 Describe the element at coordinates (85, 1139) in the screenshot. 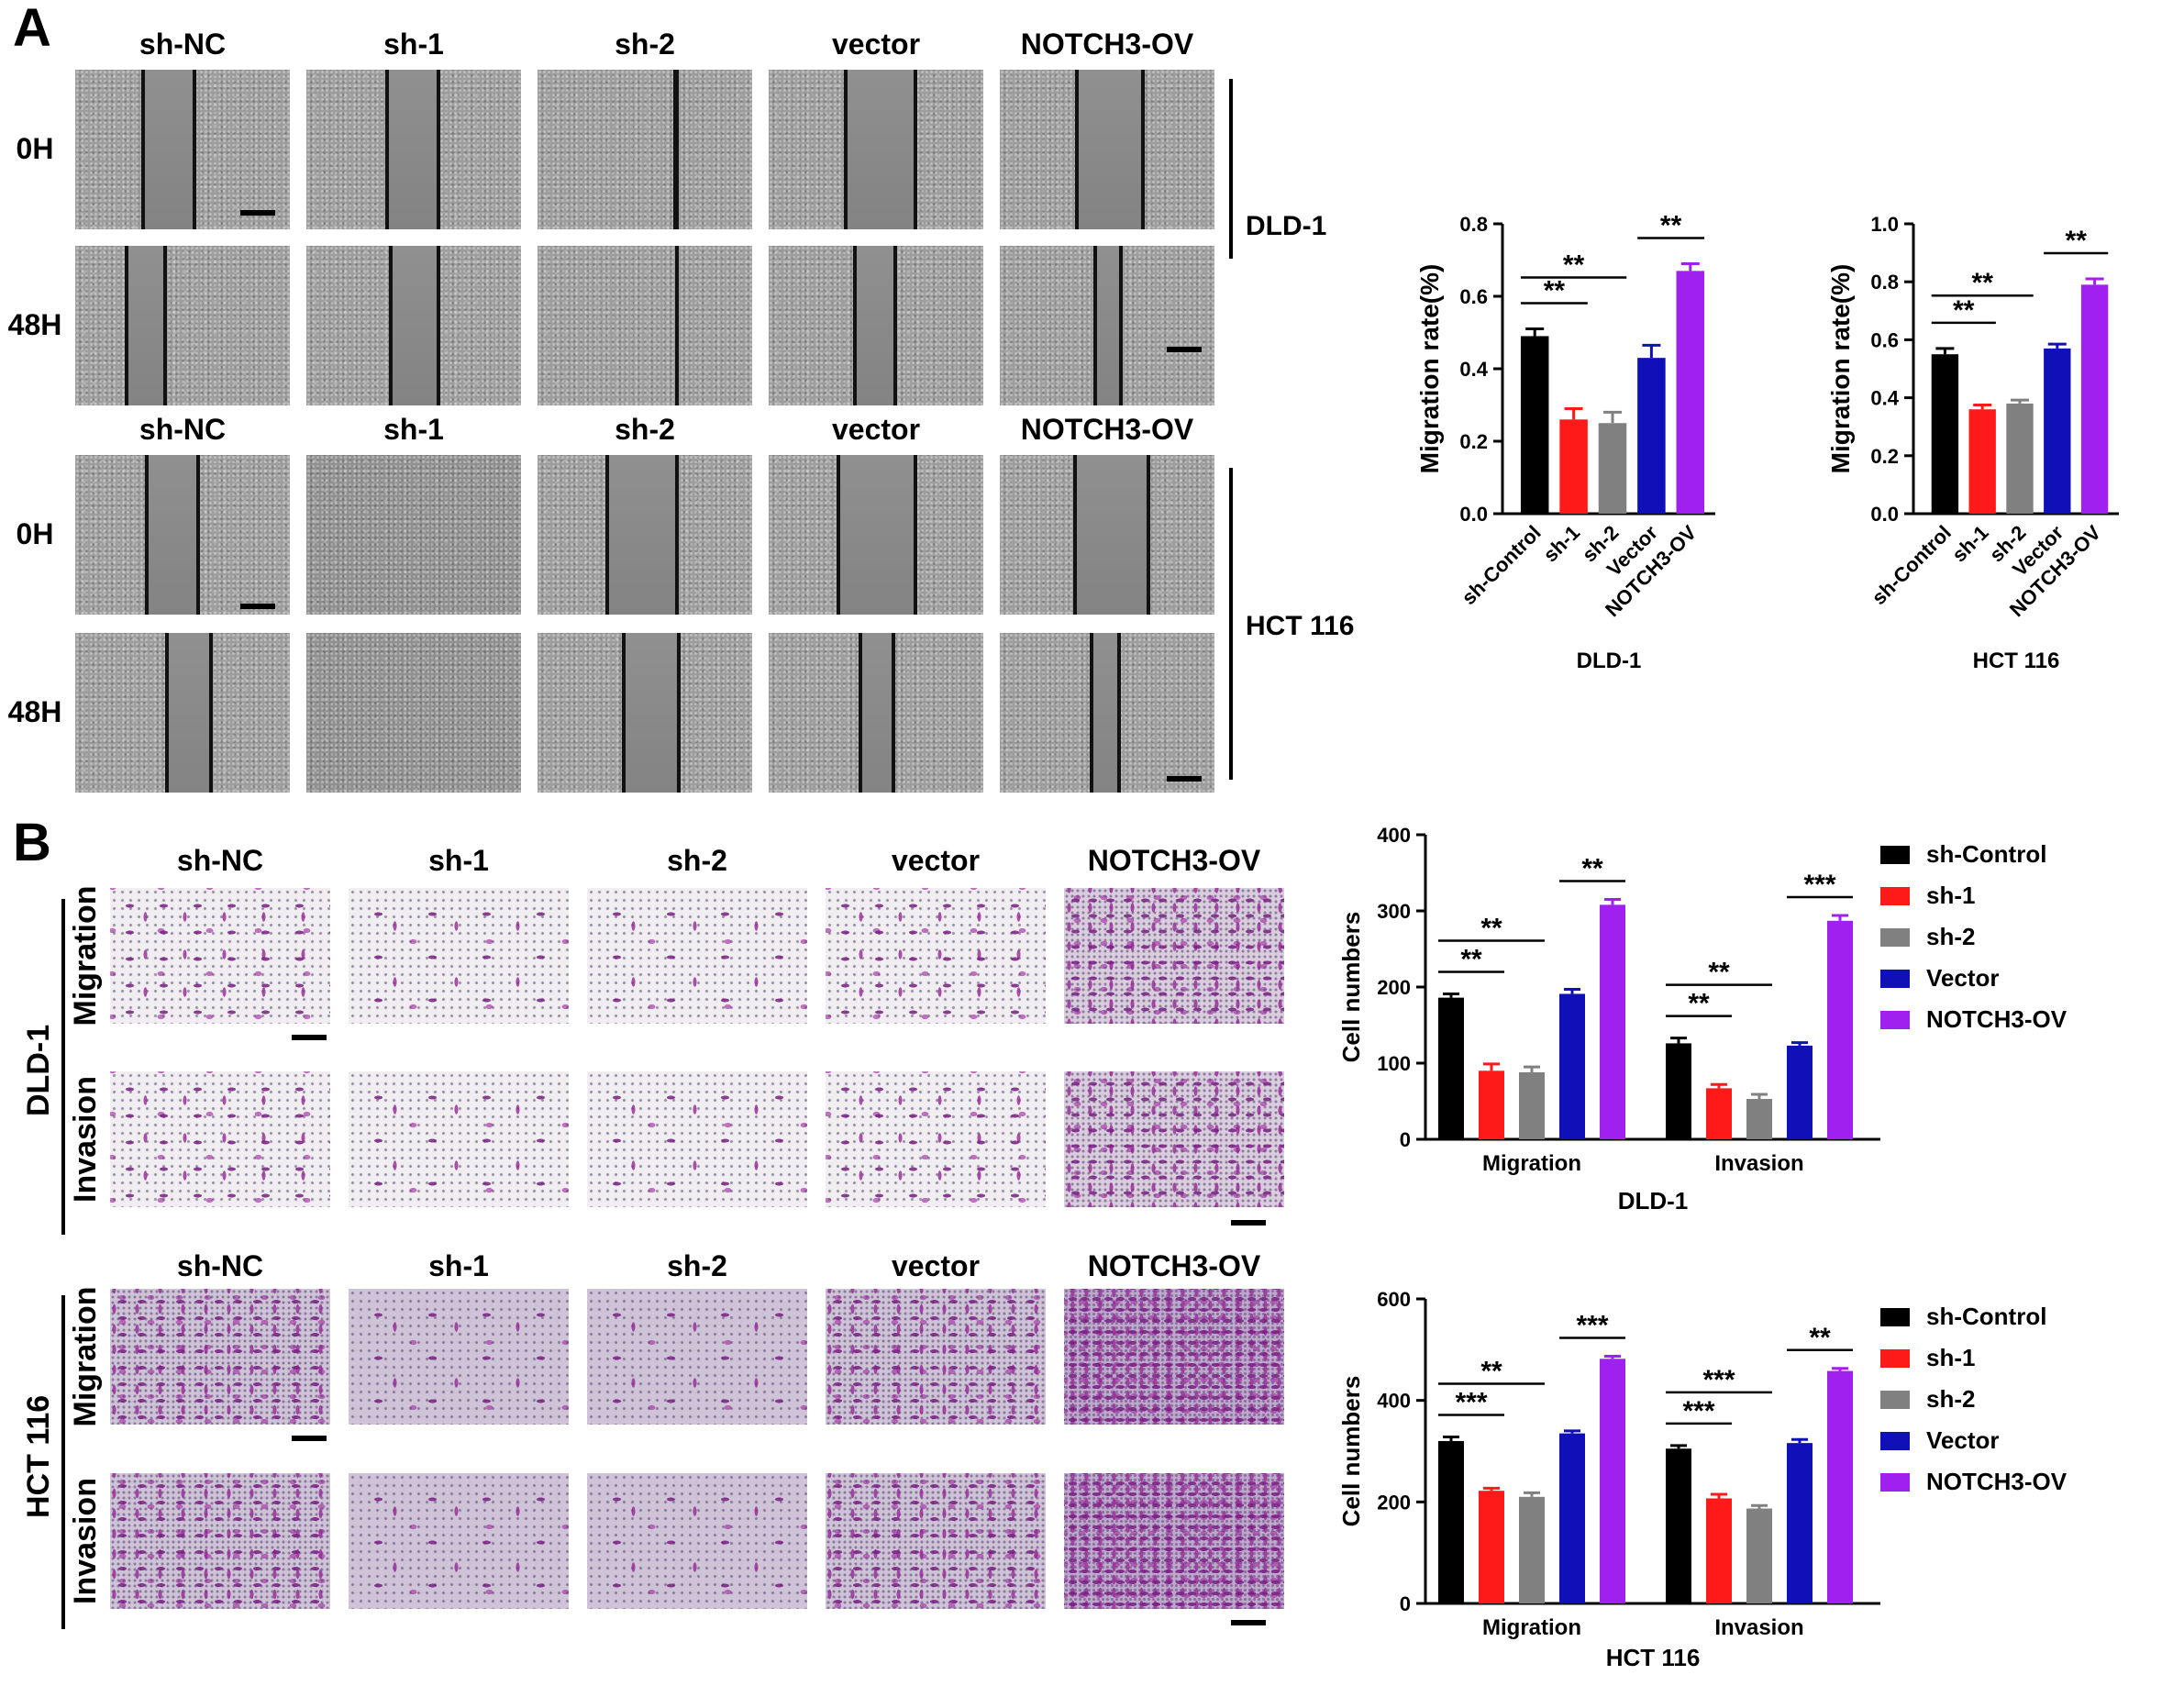

I see `b-row-label: Invasion` at that location.